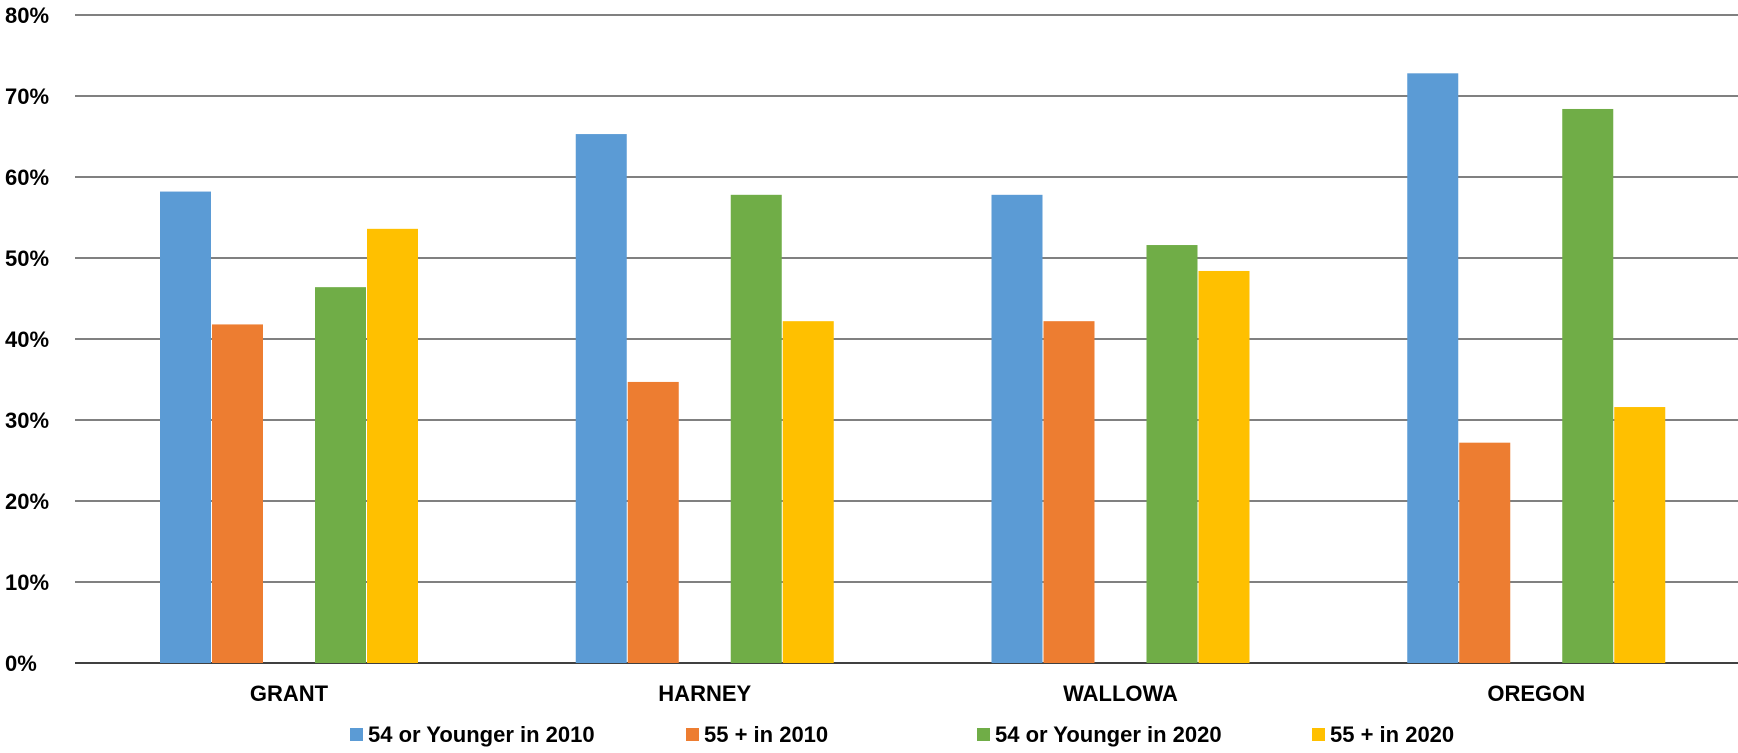 This screenshot has width=1738, height=753. What do you see at coordinates (289, 693) in the screenshot?
I see `x-tick-label: GRANT` at bounding box center [289, 693].